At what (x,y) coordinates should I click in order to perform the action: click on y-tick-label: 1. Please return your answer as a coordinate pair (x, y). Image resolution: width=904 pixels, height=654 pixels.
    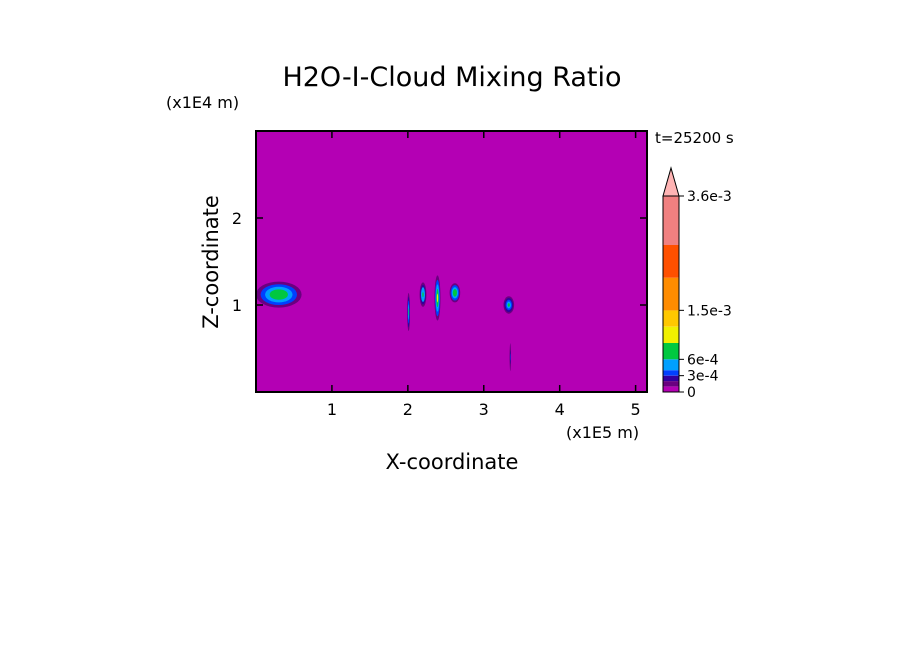
    Looking at the image, I should click on (237, 305).